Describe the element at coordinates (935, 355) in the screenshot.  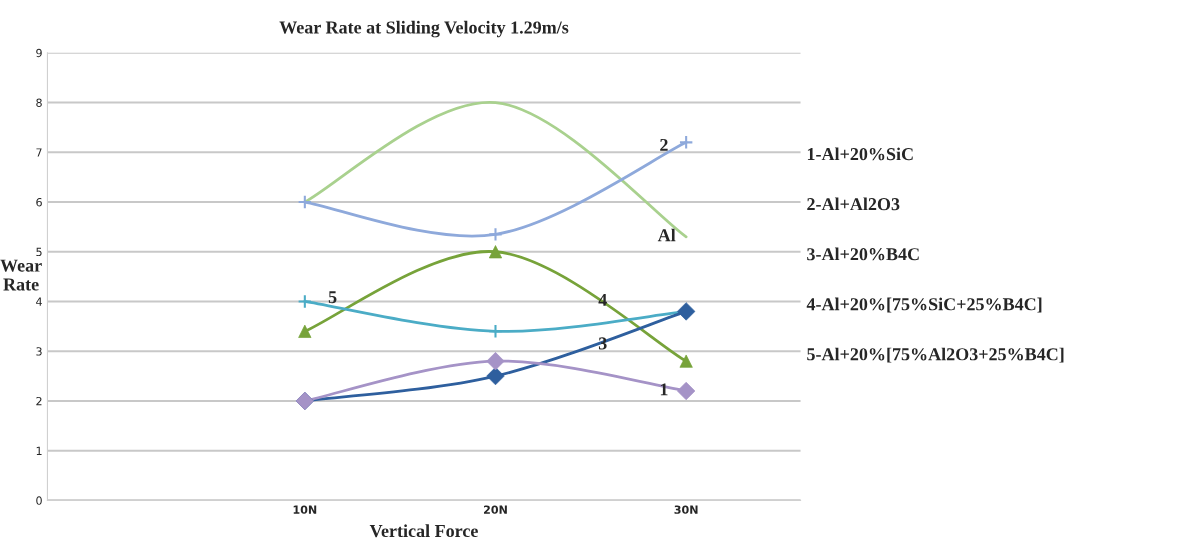
I see `text: 5-Al+20%[75%Al2O3+25%B4C]` at that location.